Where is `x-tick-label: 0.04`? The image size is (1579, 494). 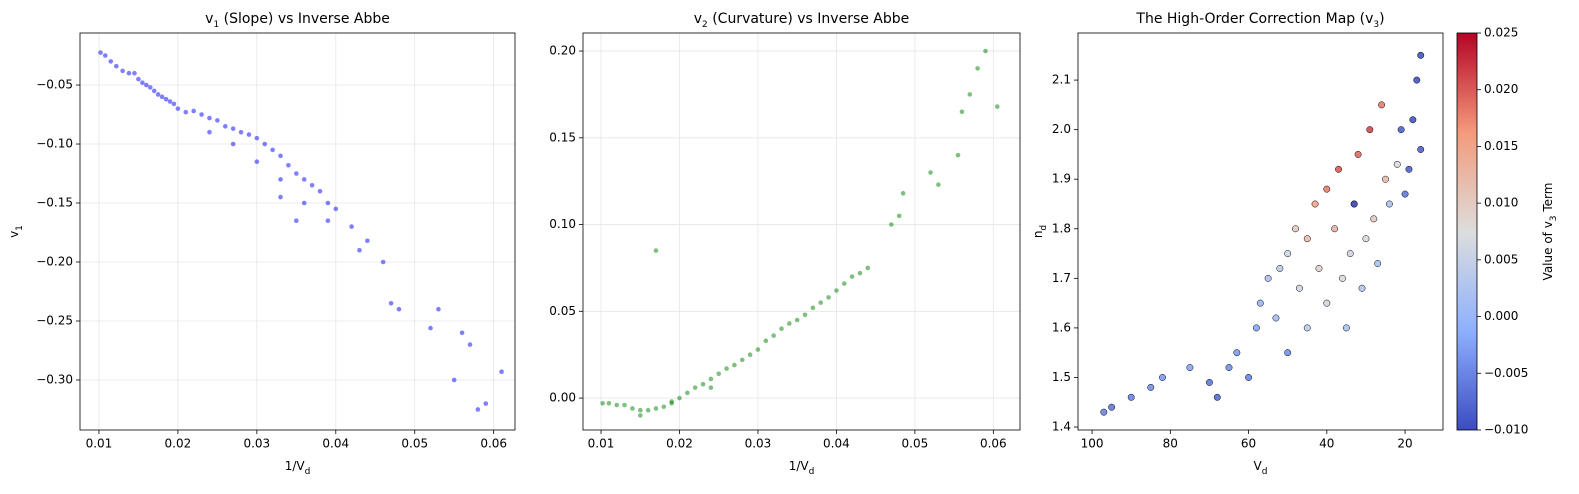 x-tick-label: 0.04 is located at coordinates (836, 444).